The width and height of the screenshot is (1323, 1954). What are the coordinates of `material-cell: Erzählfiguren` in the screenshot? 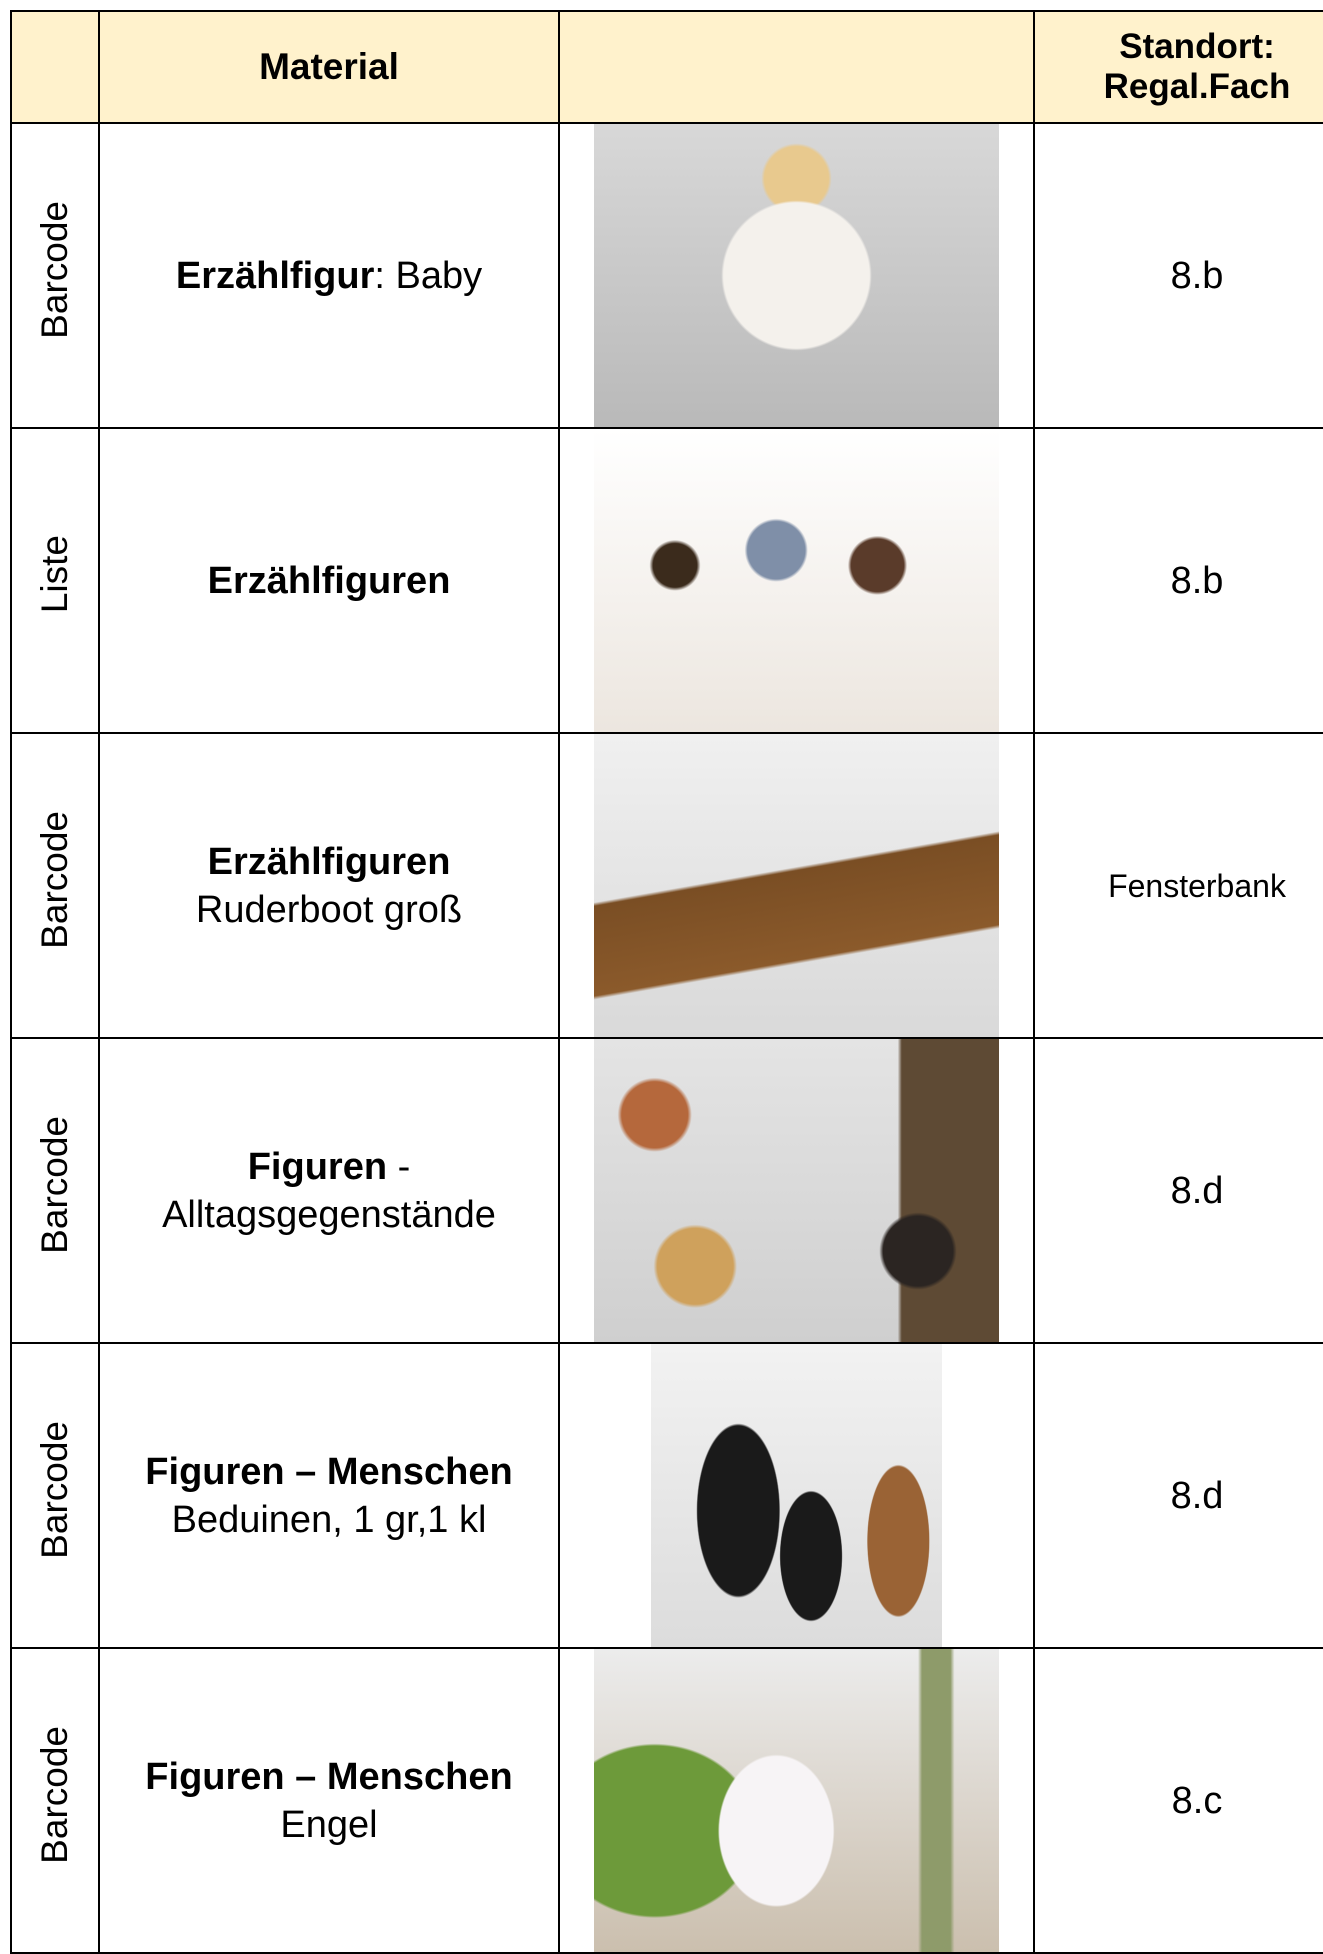 It's located at (329, 580).